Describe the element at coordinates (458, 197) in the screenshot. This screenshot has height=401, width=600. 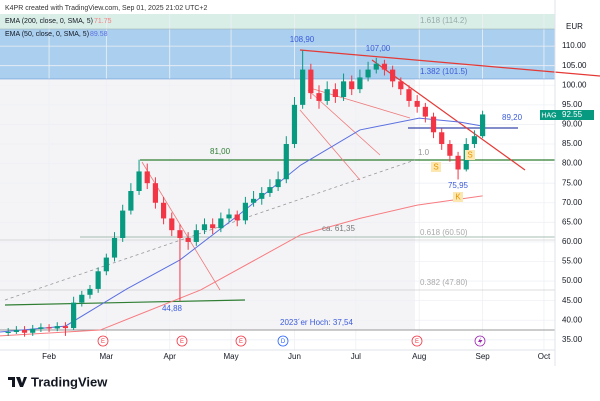
I see `signal: K` at that location.